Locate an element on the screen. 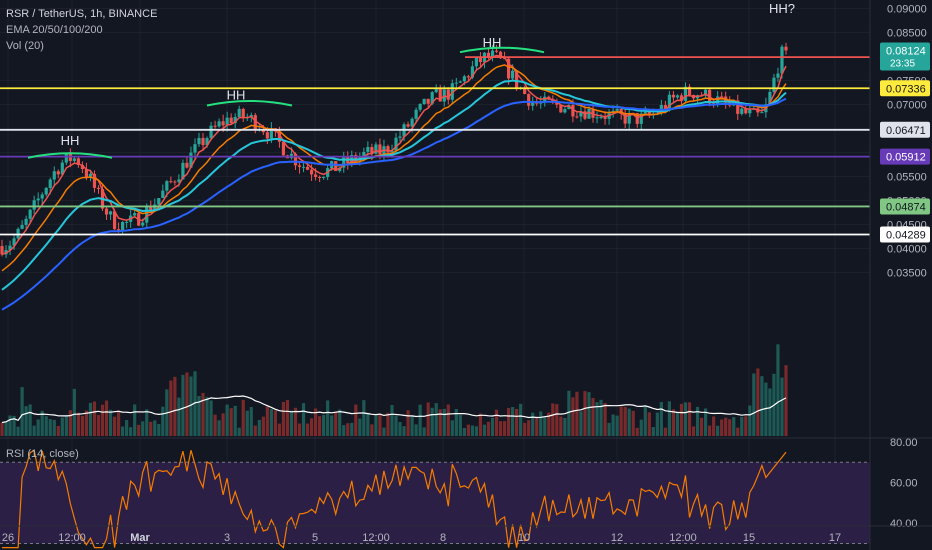 This screenshot has width=932, height=550. time-tick-label: 12:00 is located at coordinates (683, 538).